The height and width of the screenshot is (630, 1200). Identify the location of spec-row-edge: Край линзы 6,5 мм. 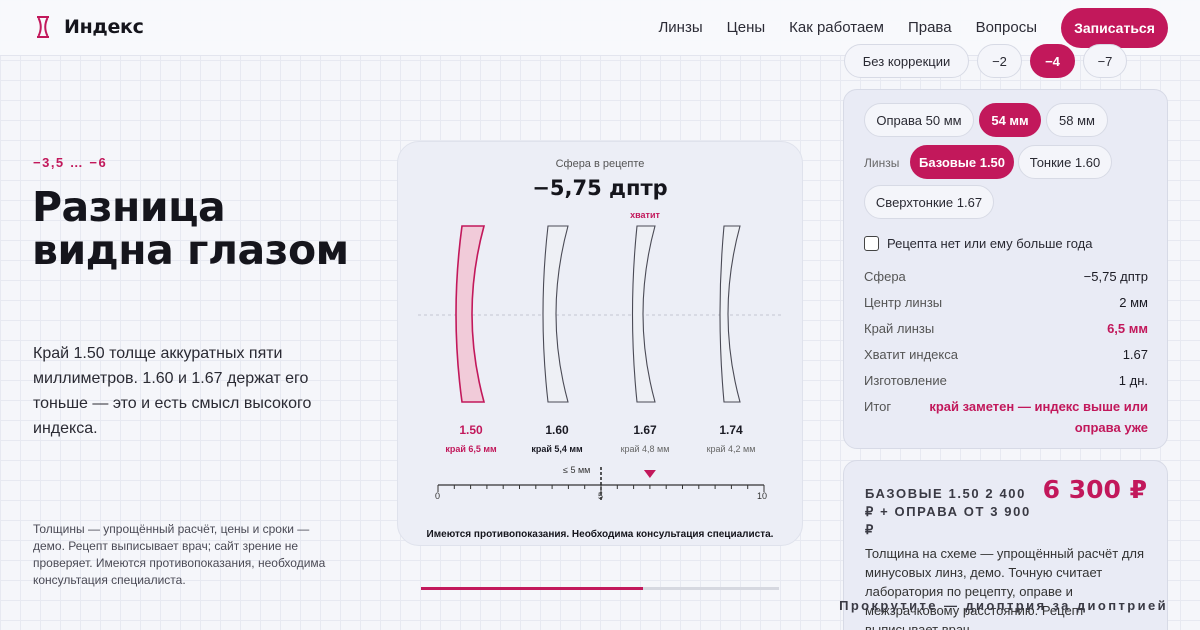
(1006, 328).